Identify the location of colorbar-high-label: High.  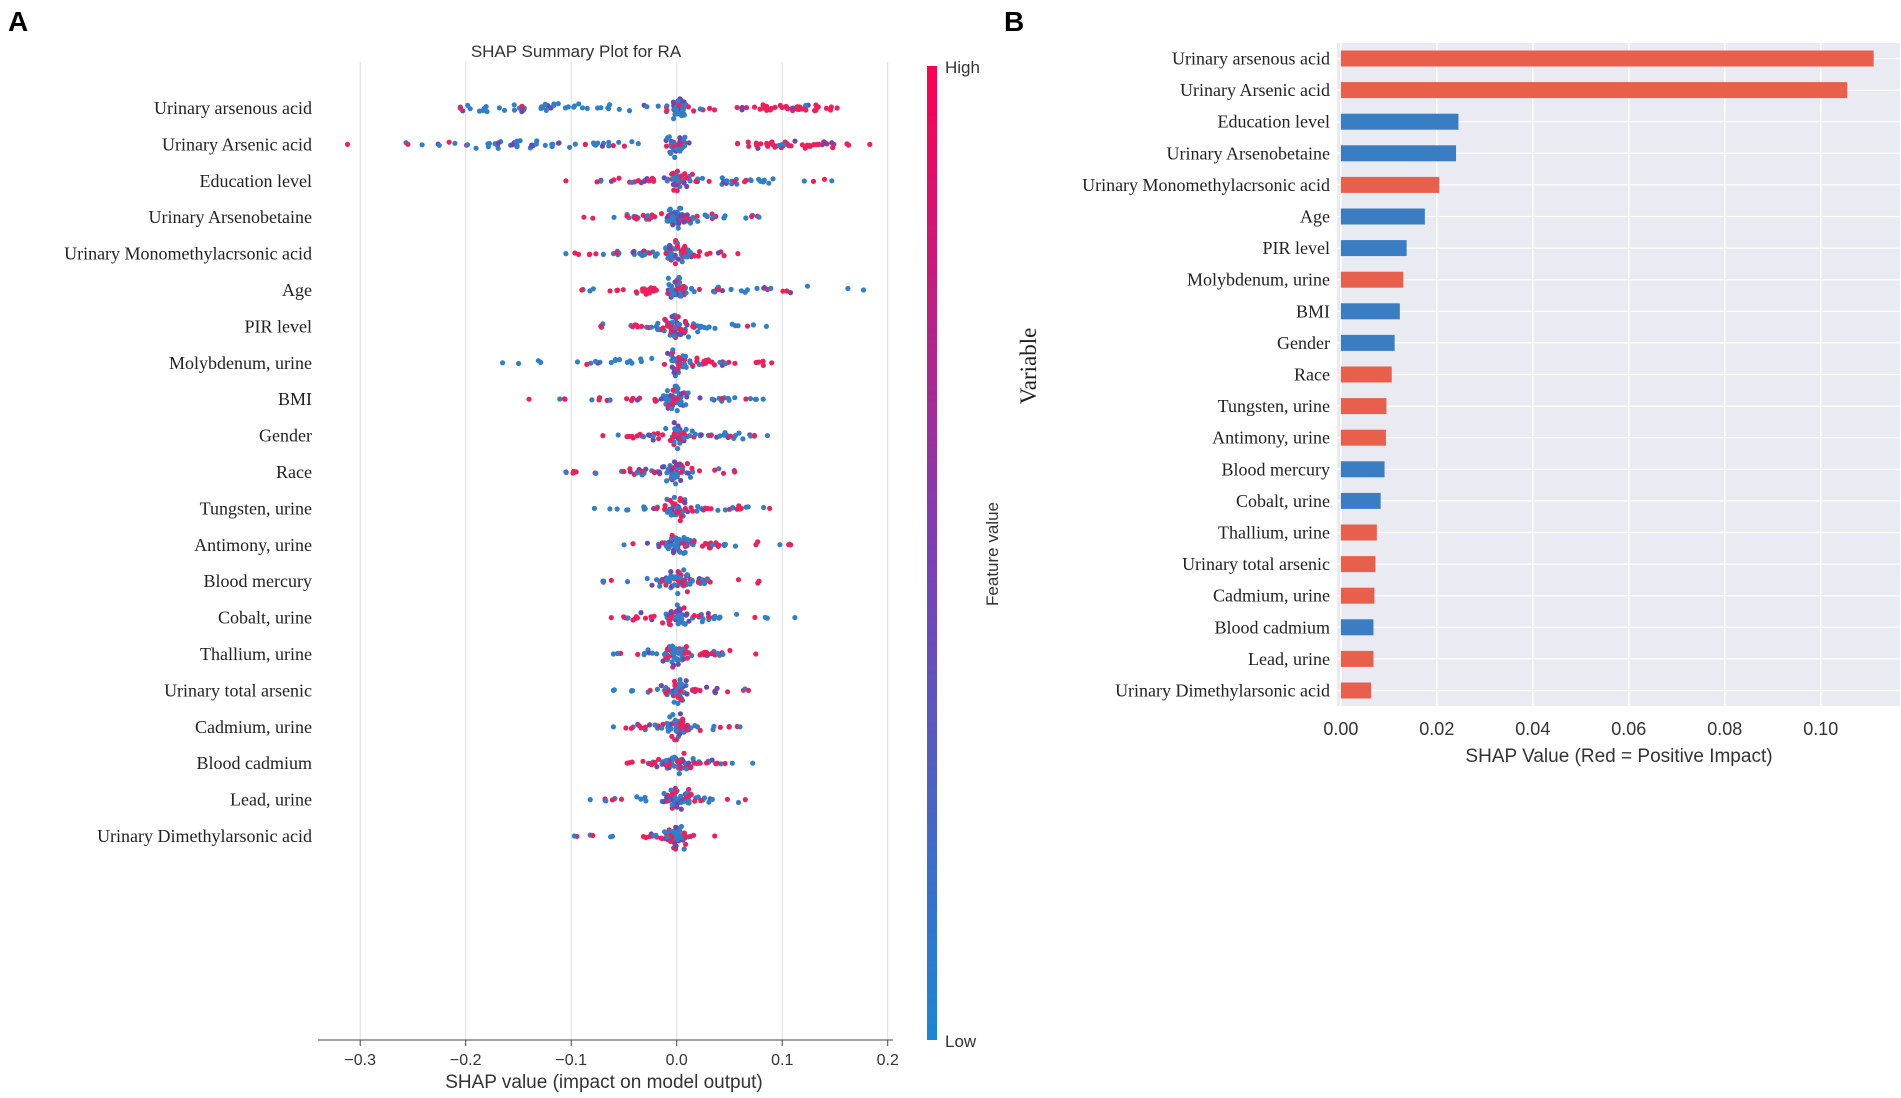
(962, 67).